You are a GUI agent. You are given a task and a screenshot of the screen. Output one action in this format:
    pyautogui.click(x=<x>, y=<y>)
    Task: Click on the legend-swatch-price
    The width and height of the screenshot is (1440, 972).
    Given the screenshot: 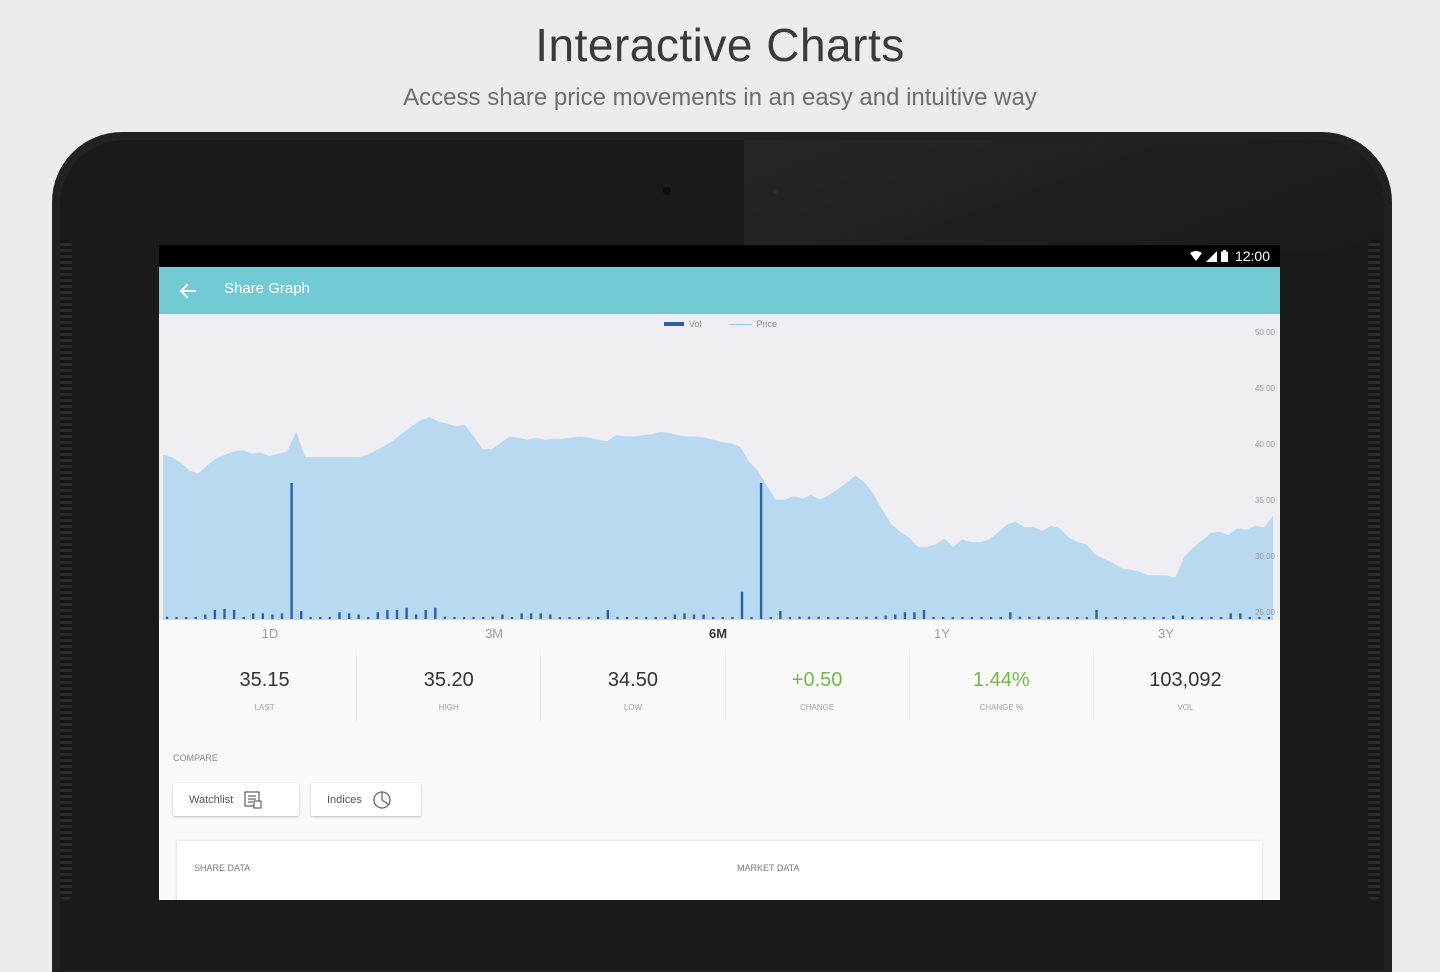 What is the action you would take?
    pyautogui.click(x=740, y=324)
    